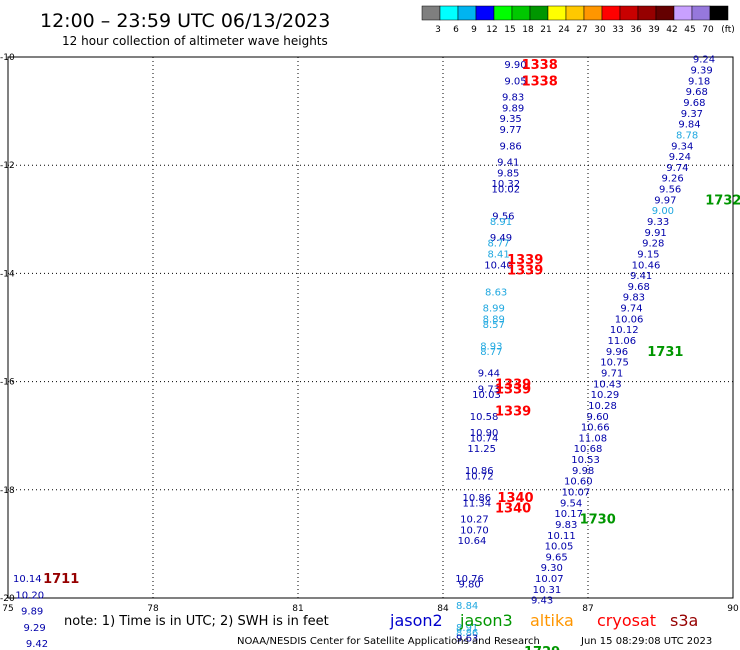  Describe the element at coordinates (733, 609) in the screenshot. I see `x-tick-label: 90` at that location.